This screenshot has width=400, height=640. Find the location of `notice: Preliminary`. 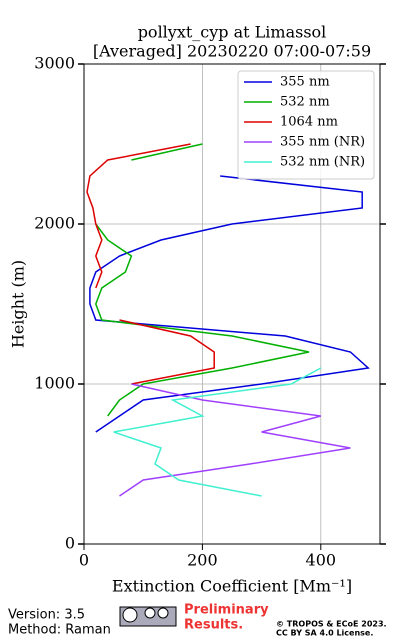

notice: Preliminary is located at coordinates (226, 610).